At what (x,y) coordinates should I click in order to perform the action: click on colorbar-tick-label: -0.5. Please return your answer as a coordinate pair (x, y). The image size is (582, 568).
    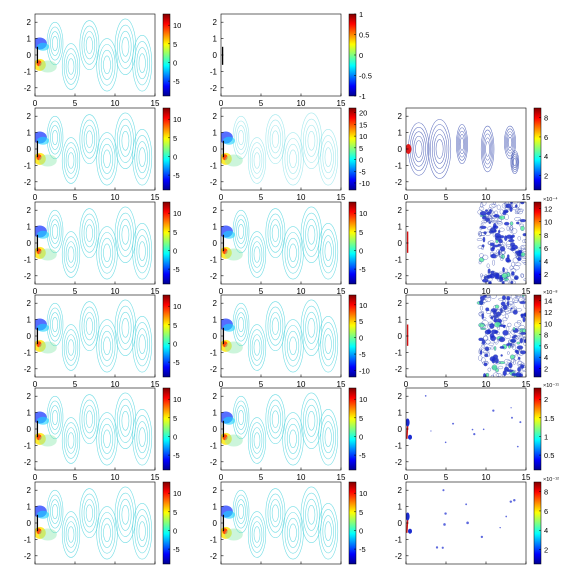
    Looking at the image, I should click on (365, 76).